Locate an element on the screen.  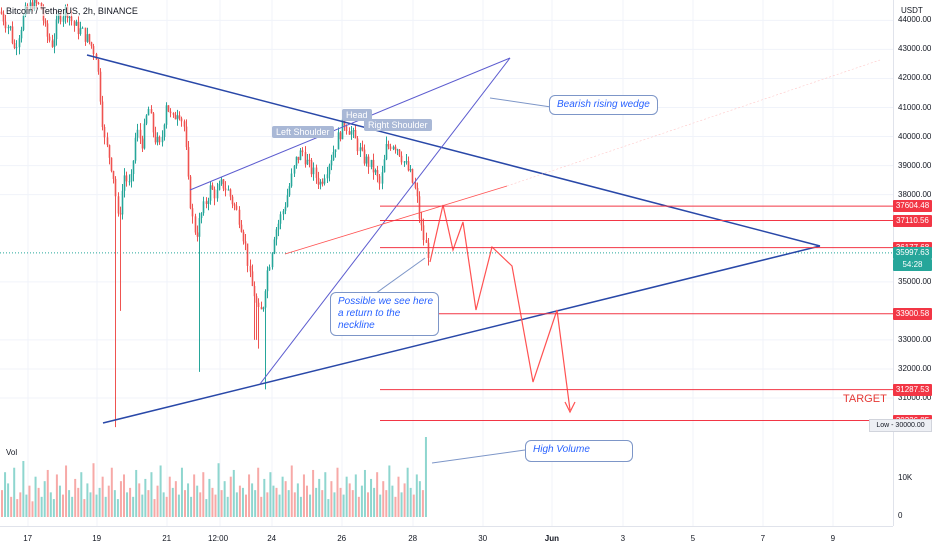
left-shoulder-label: Left Shoulder is located at coordinates (303, 132).